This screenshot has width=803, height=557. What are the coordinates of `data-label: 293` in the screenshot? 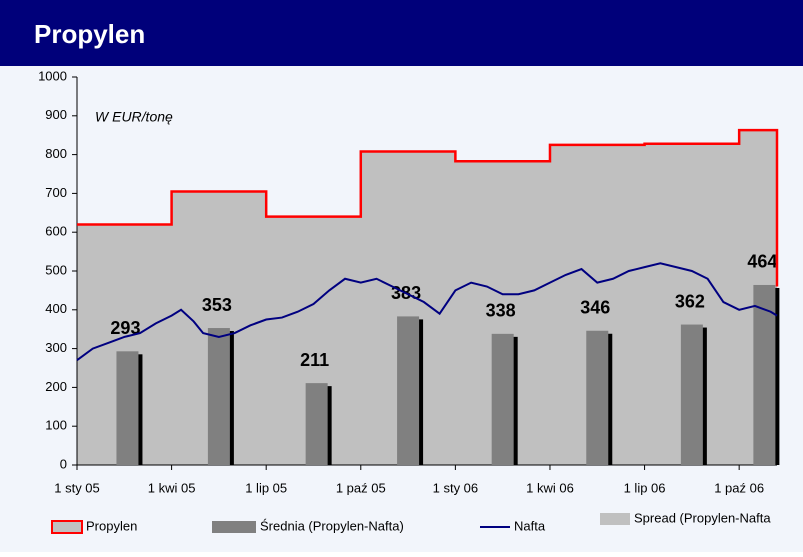 It's located at (125, 328).